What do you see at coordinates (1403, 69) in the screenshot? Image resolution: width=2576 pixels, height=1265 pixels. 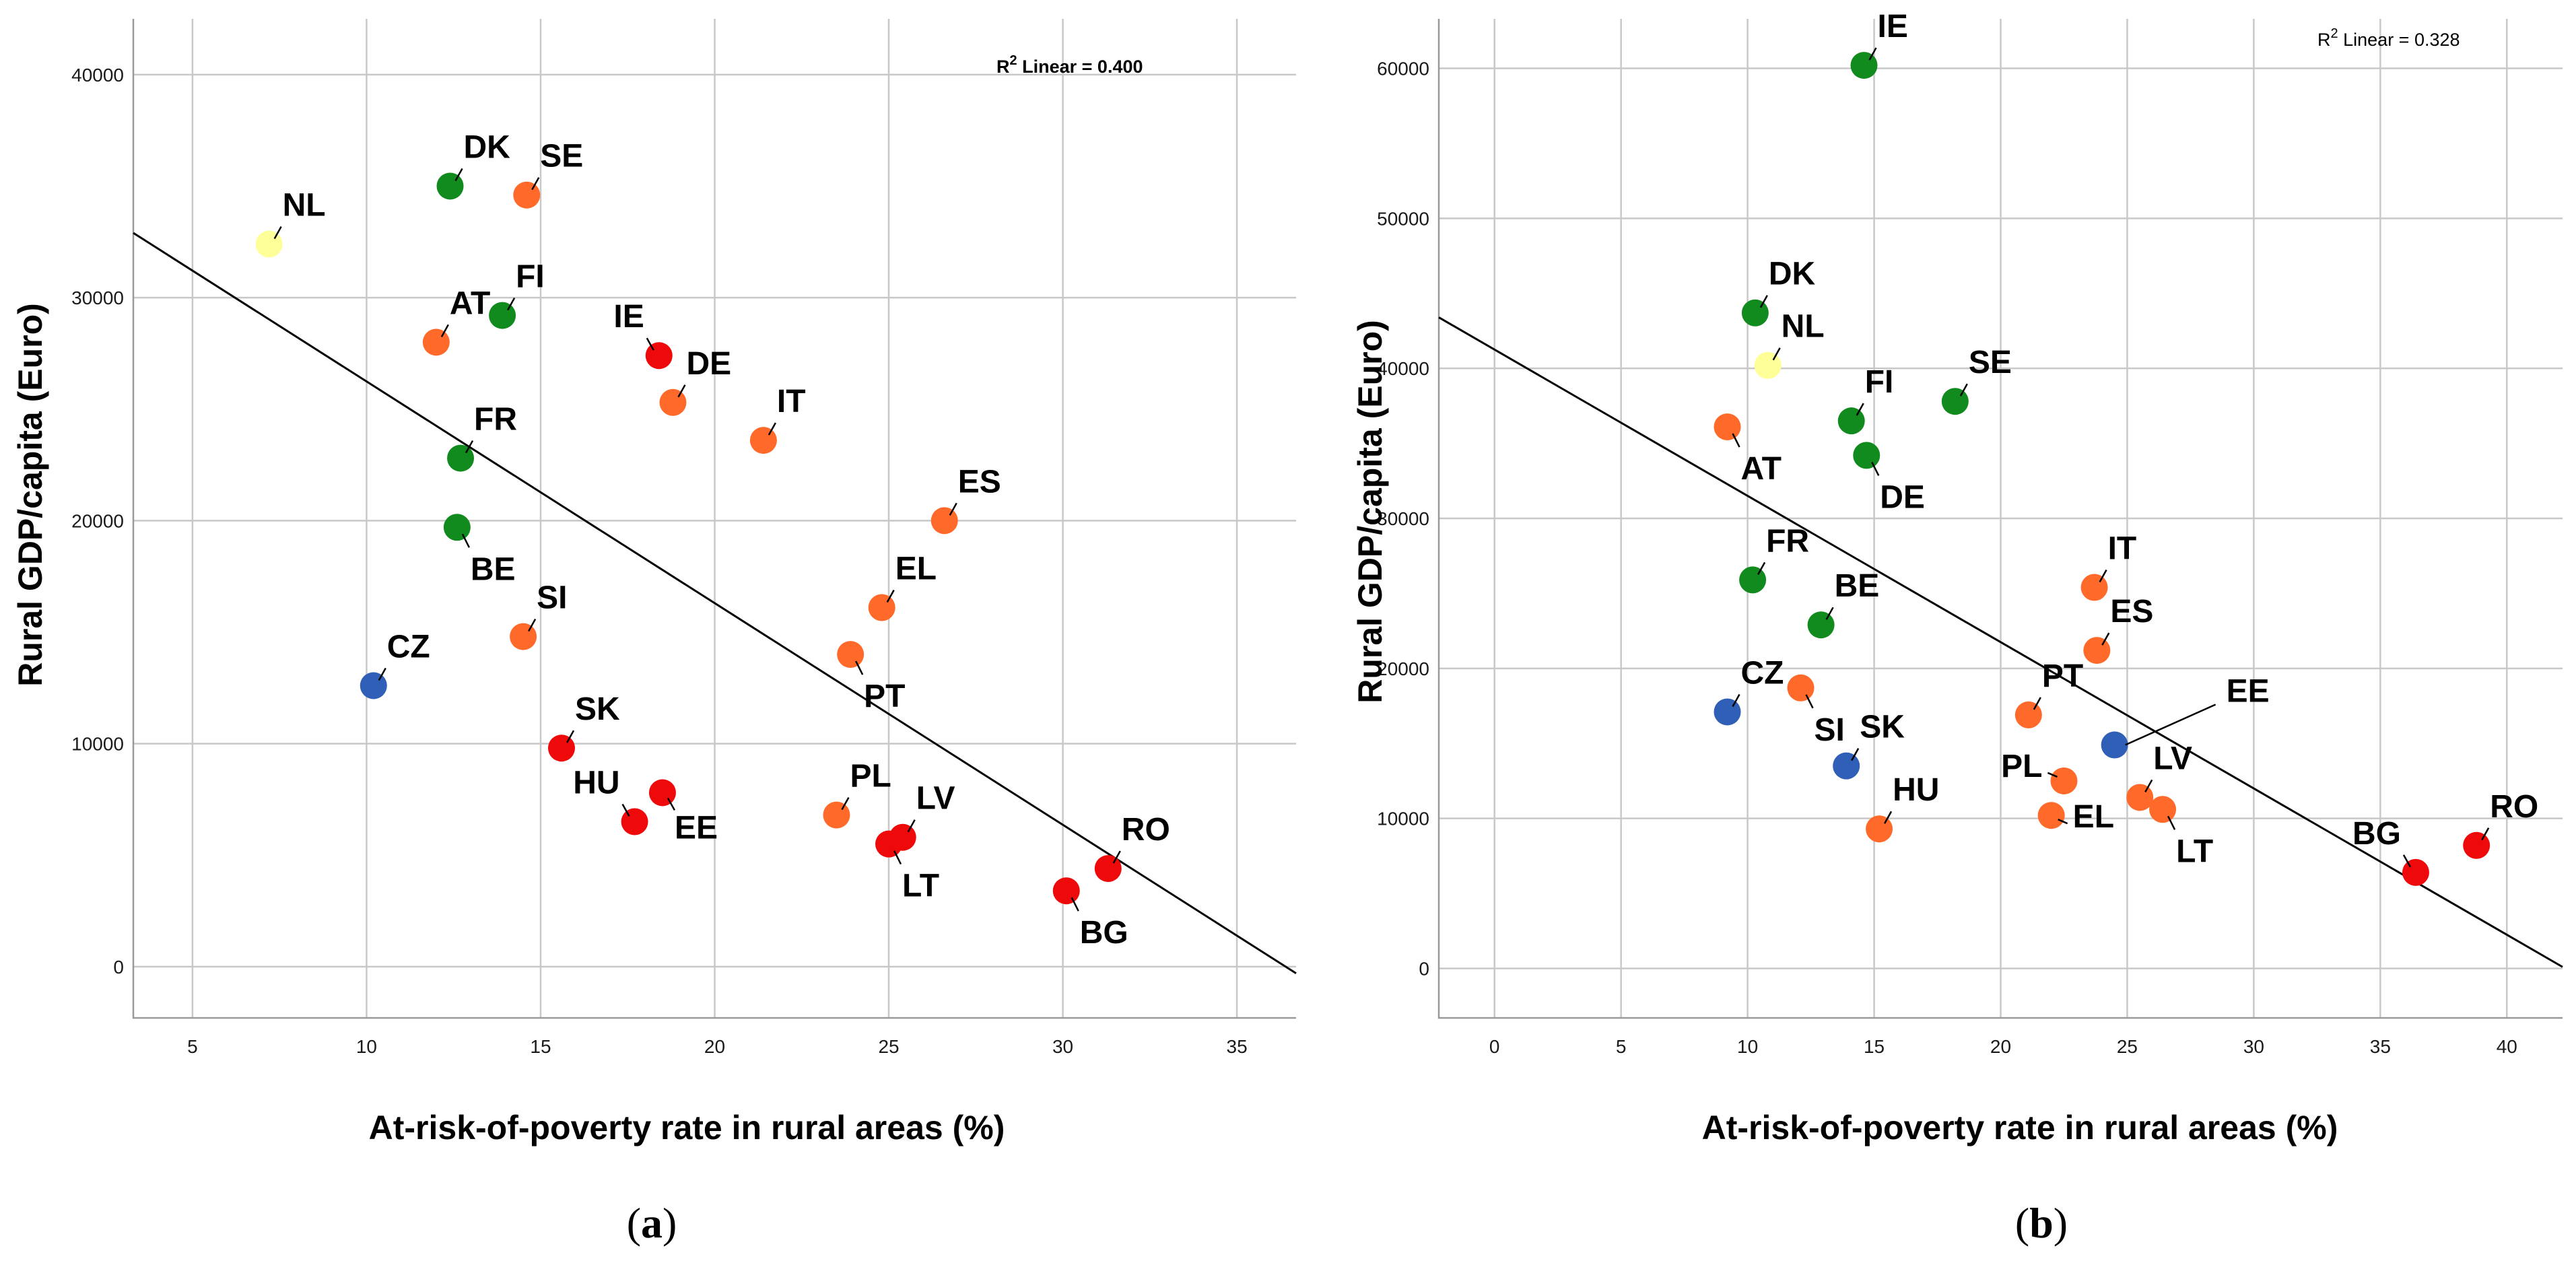 I see `y-tick-label: 60000` at bounding box center [1403, 69].